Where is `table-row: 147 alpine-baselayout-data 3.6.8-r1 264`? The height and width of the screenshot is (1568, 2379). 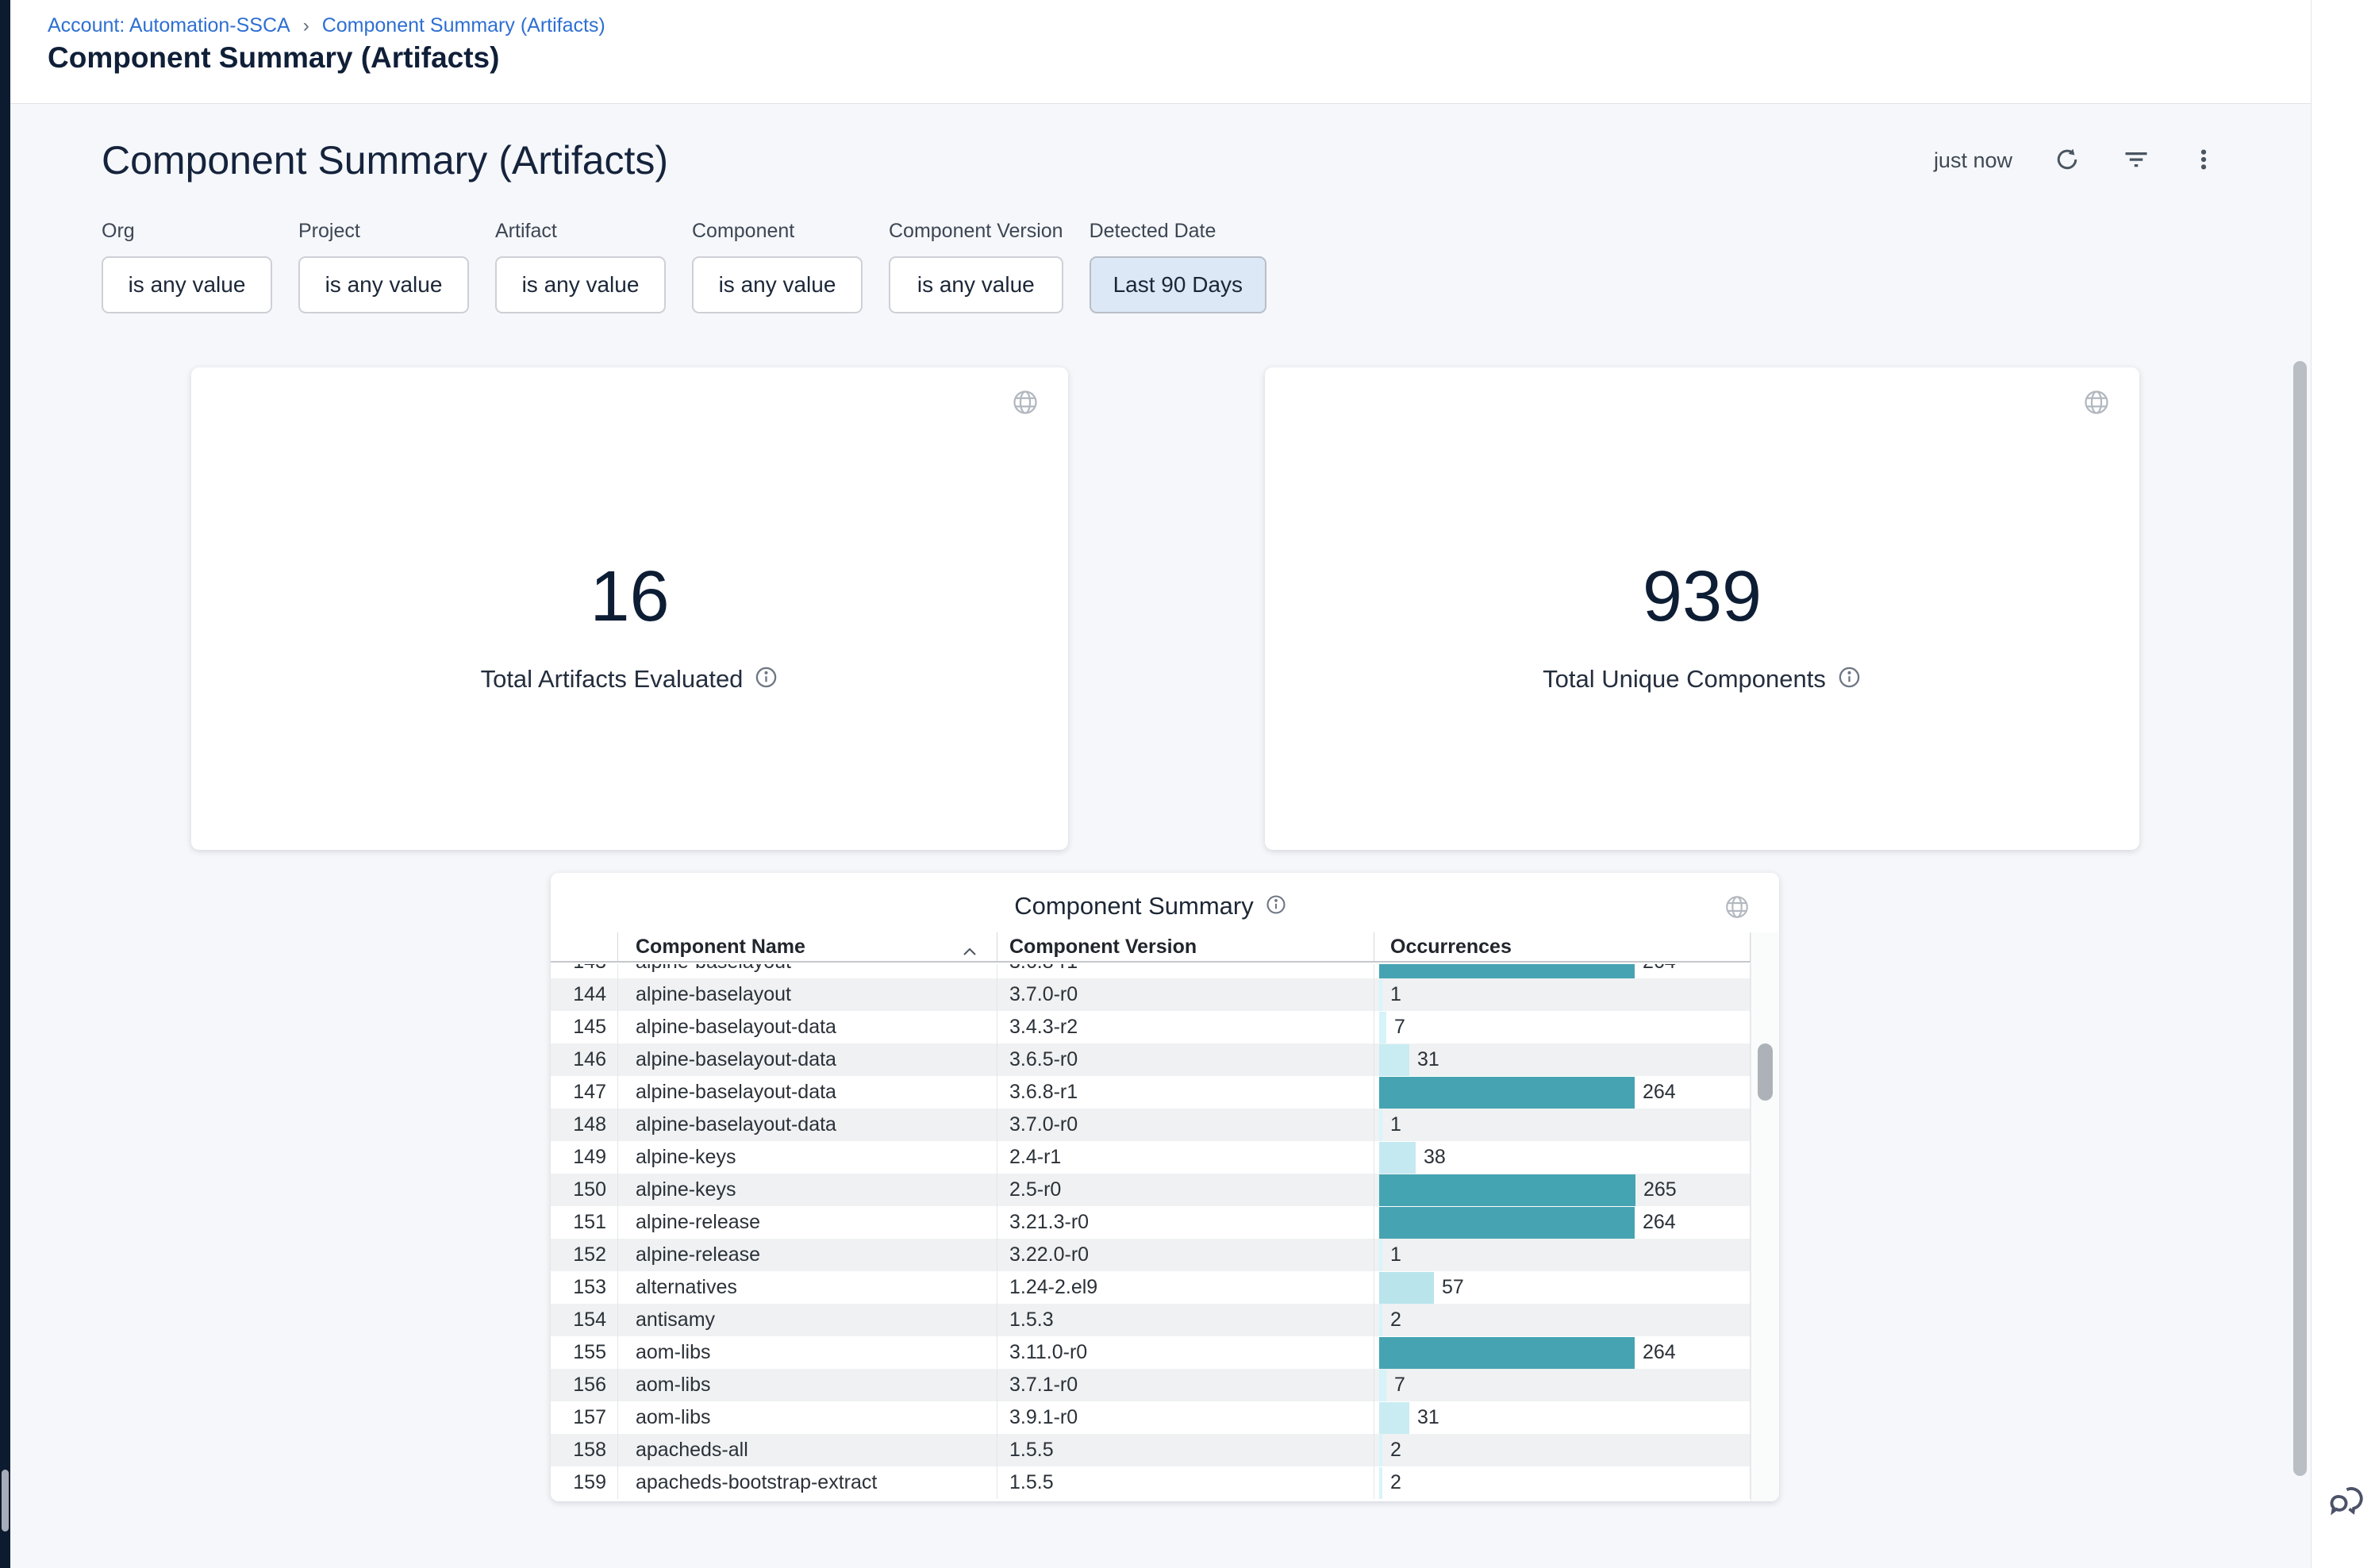 table-row: 147 alpine-baselayout-data 3.6.8-r1 264 is located at coordinates (1151, 1092).